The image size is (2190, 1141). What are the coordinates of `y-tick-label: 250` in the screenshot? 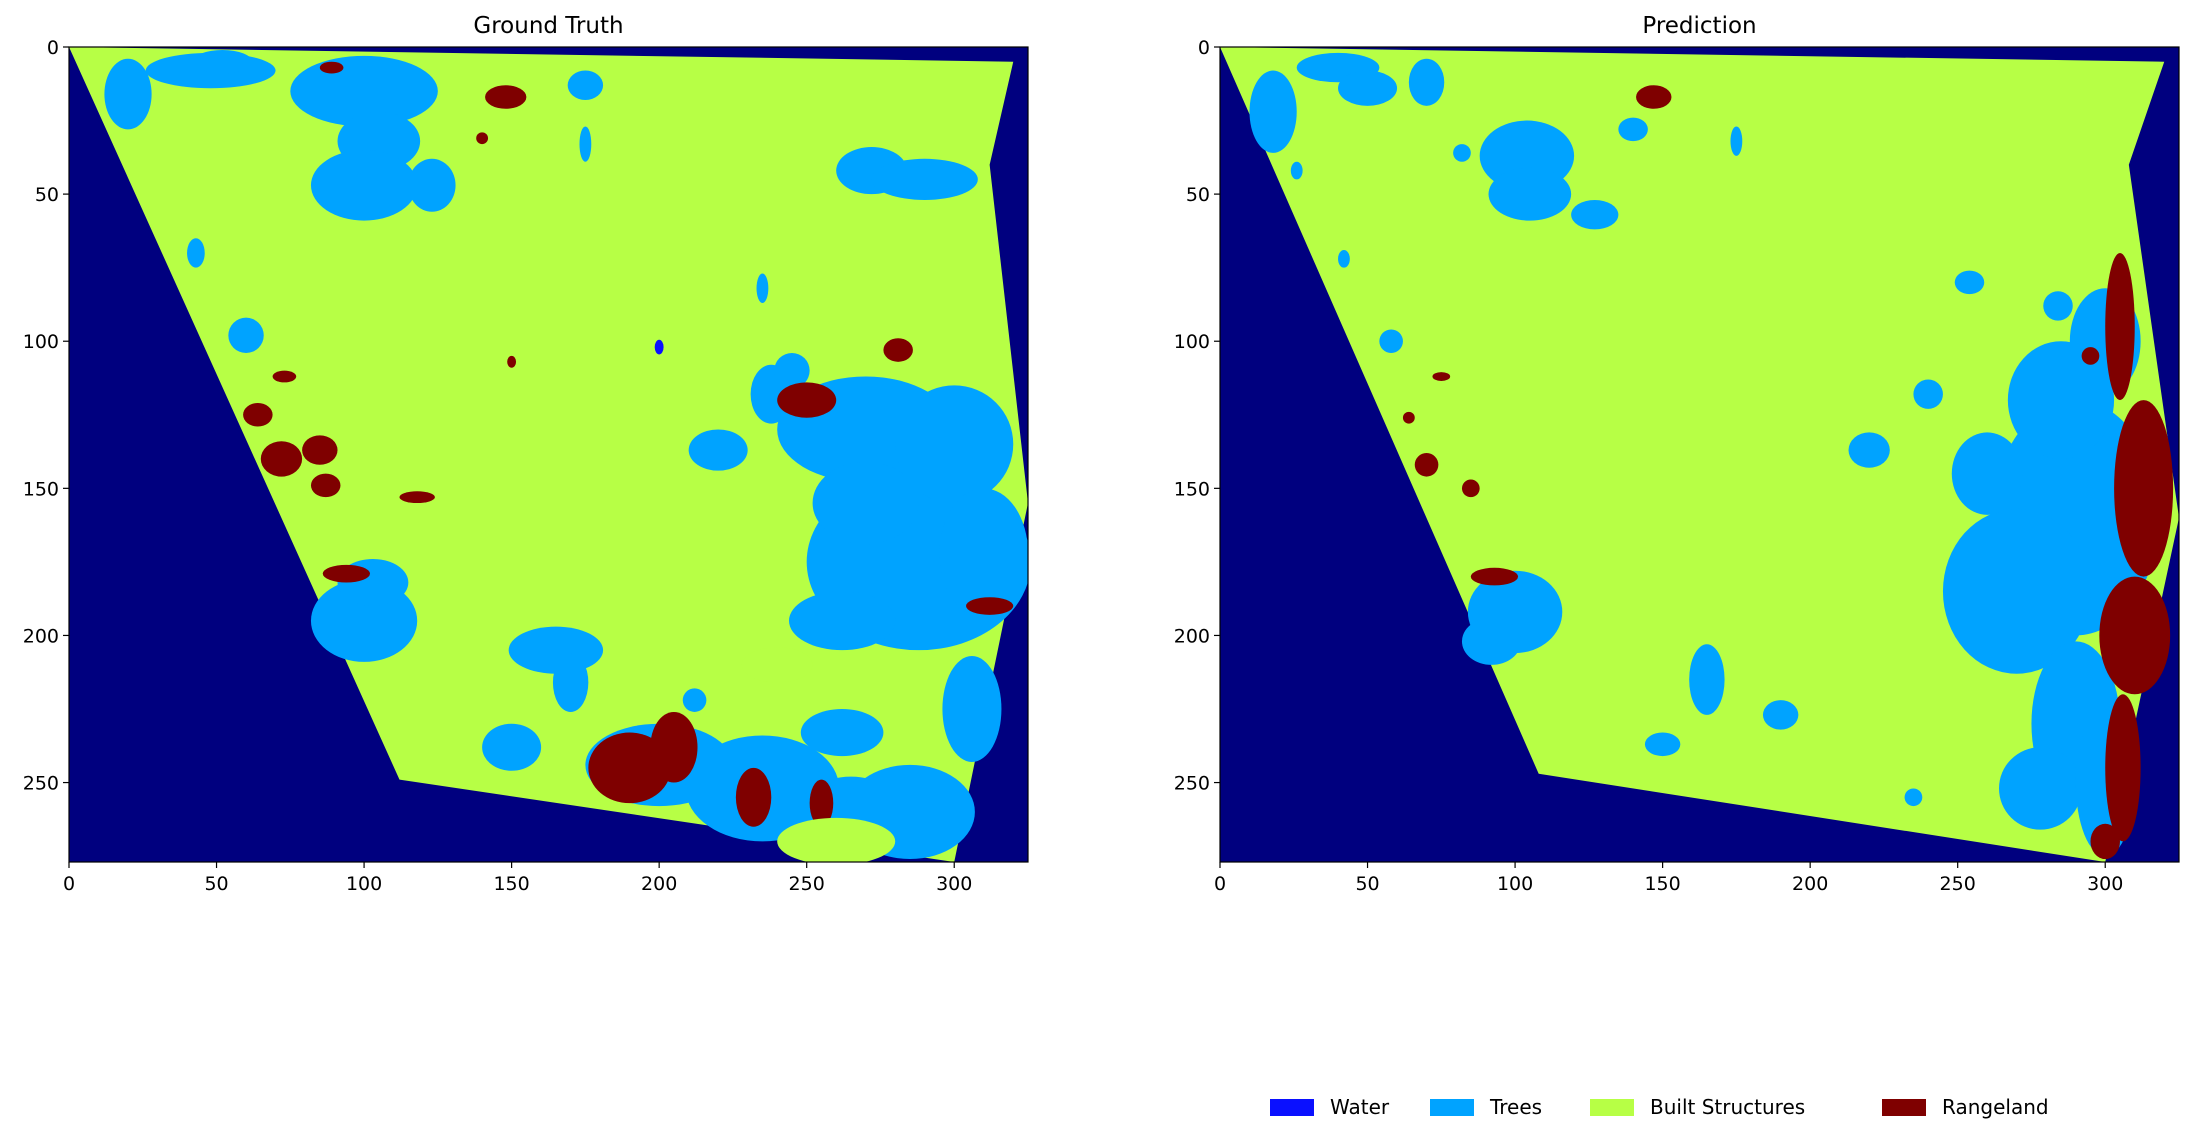 It's located at (41, 784).